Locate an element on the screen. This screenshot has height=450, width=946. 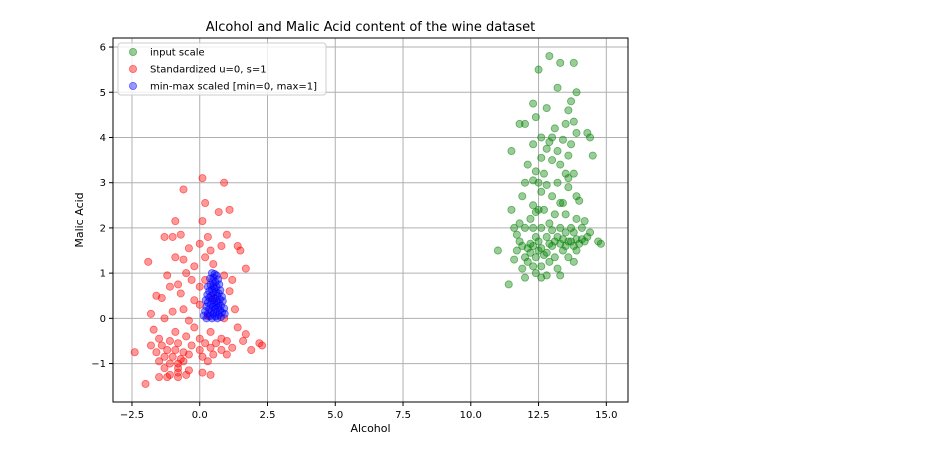
y-axis-label: Malic Acid is located at coordinates (79, 219).